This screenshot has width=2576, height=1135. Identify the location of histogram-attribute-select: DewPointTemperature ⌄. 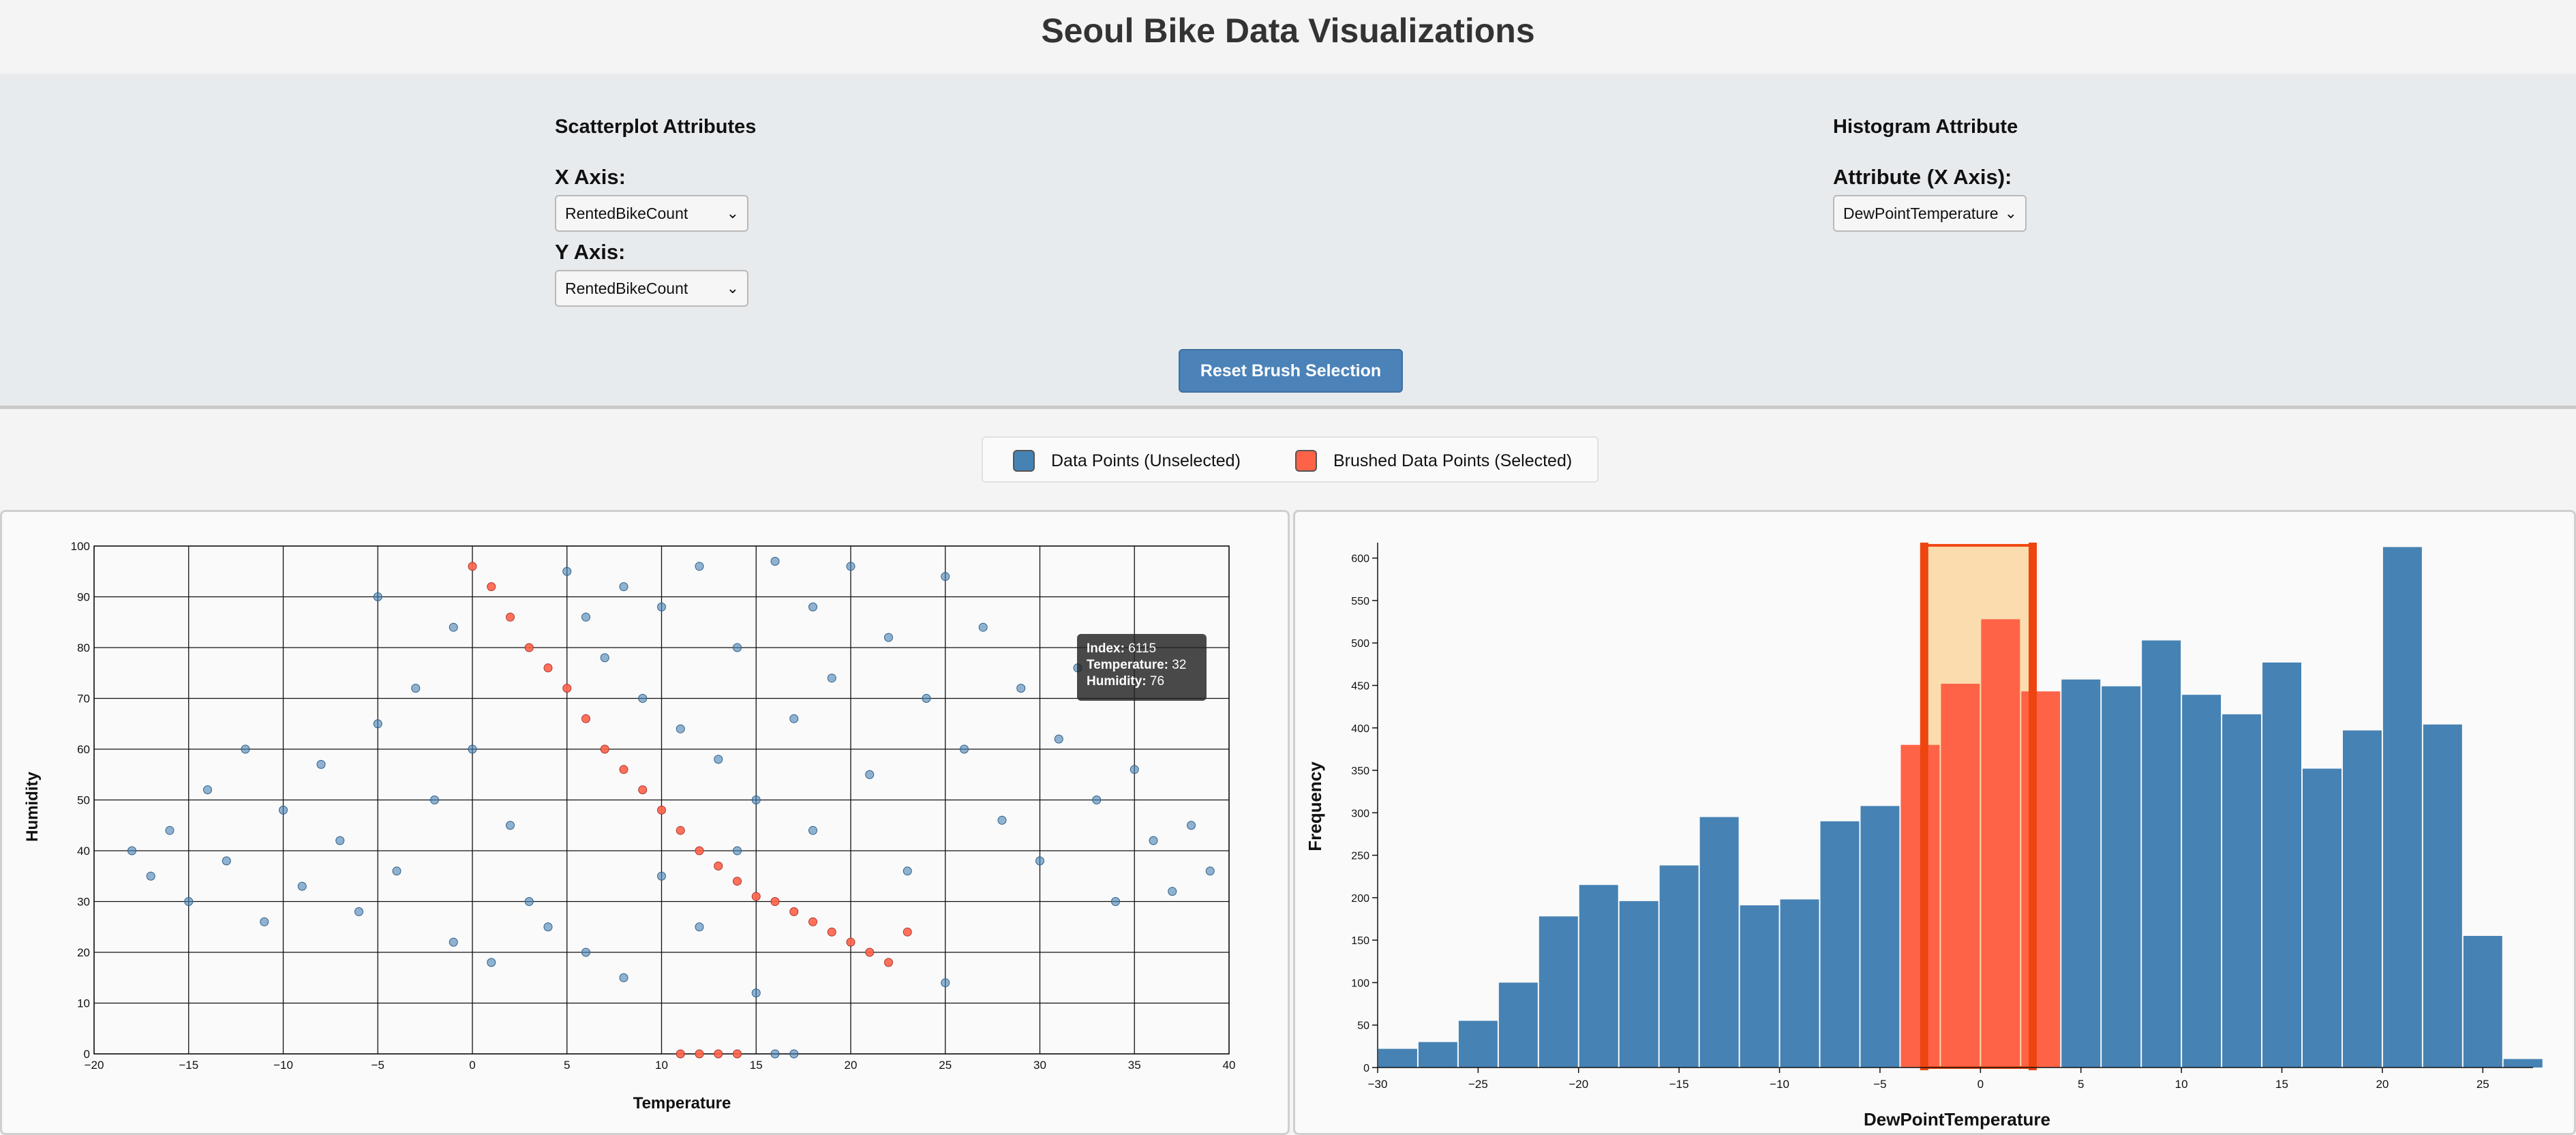
(1930, 213).